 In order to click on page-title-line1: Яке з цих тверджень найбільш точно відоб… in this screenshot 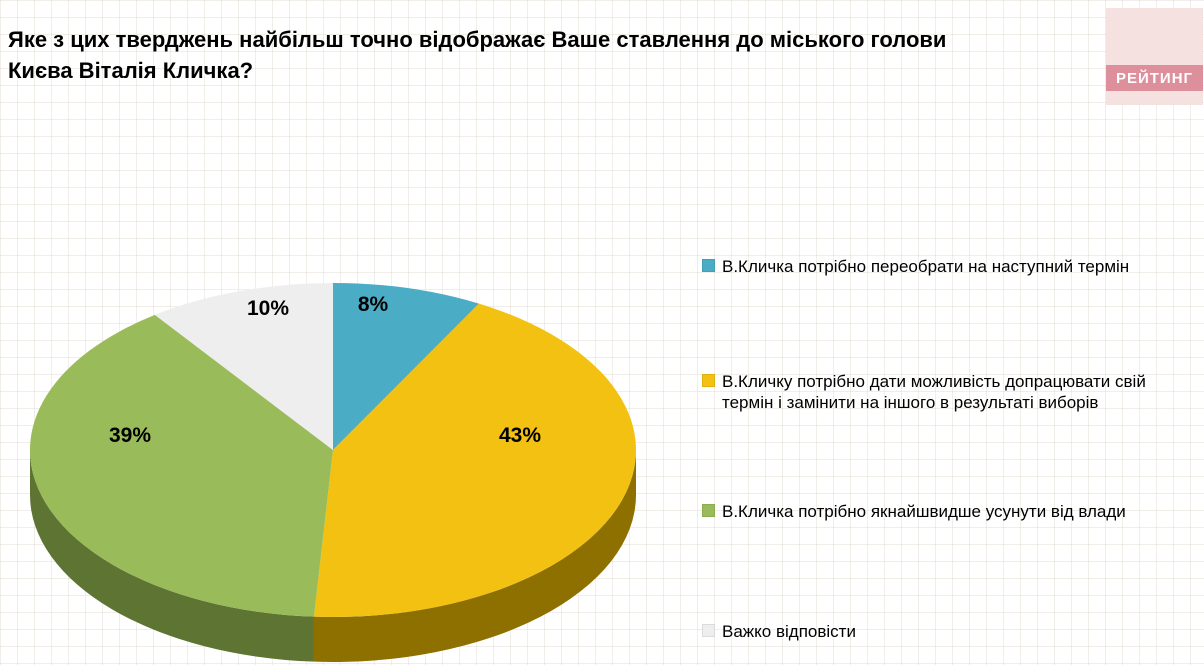, I will do `click(477, 39)`.